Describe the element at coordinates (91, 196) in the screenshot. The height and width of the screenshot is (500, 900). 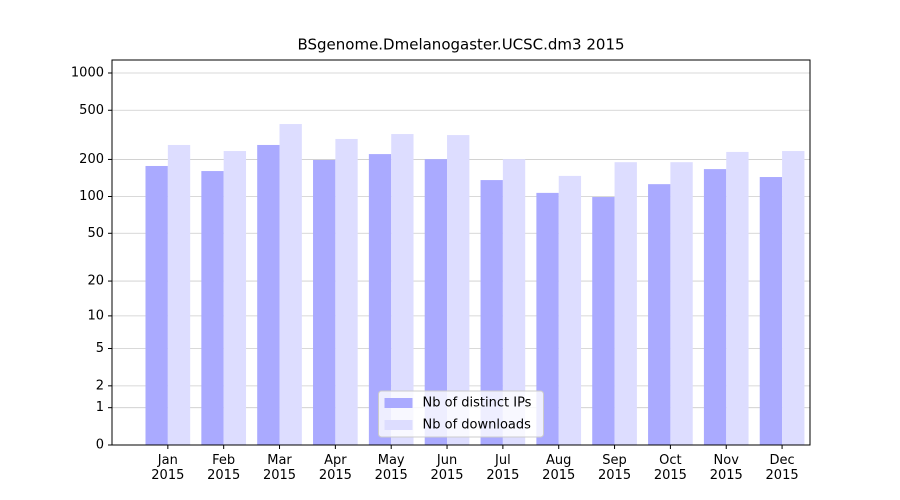
I see `y-tick-label: 100` at that location.